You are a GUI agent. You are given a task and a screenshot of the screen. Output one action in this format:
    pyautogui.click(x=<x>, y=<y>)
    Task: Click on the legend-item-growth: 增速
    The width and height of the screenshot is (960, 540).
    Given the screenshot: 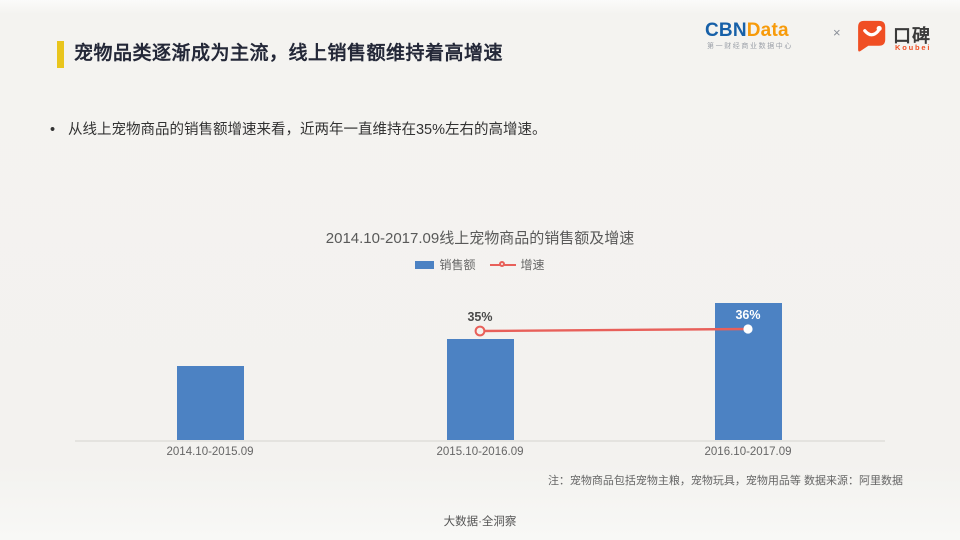 What is the action you would take?
    pyautogui.click(x=517, y=264)
    